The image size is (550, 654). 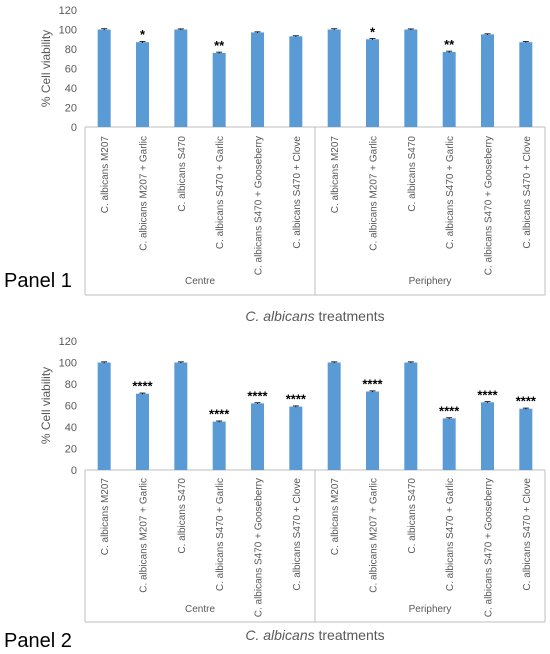 I want to click on panel-label: Panel 2, so click(x=38, y=641).